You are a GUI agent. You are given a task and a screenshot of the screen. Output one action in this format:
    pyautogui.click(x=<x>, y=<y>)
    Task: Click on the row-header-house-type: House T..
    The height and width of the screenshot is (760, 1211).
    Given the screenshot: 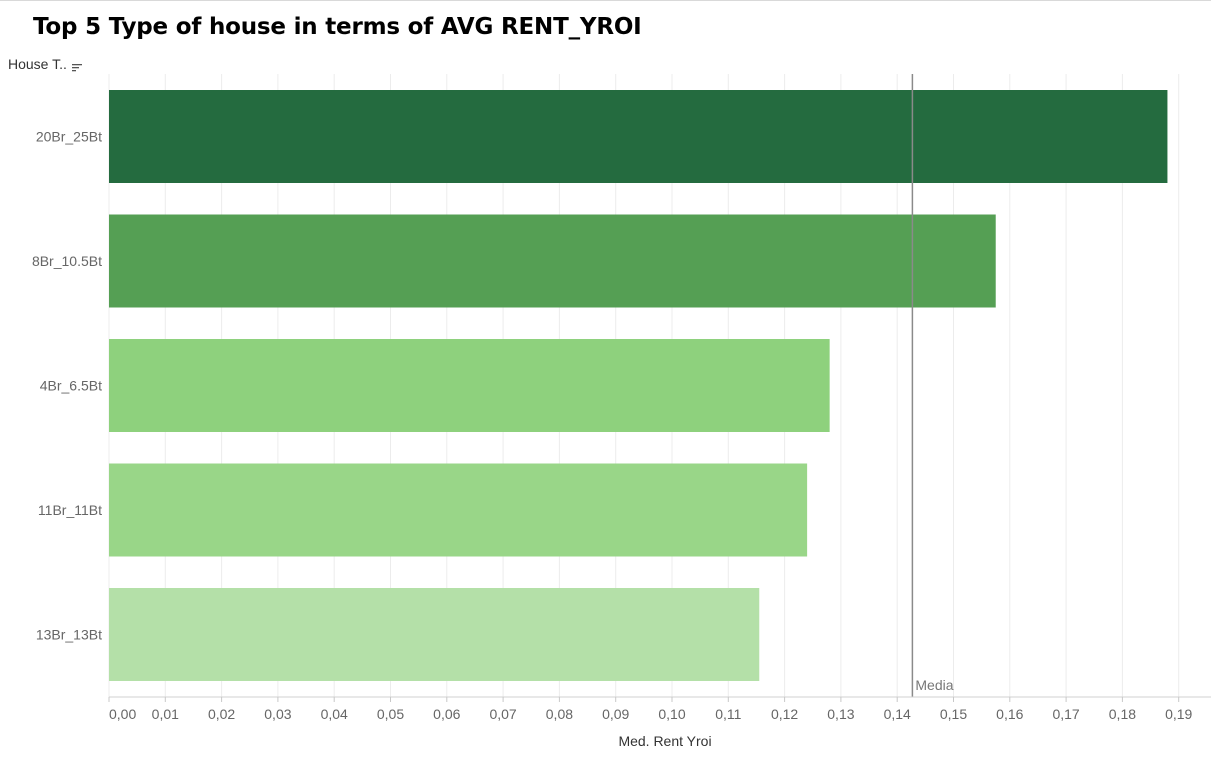 What is the action you would take?
    pyautogui.click(x=45, y=64)
    